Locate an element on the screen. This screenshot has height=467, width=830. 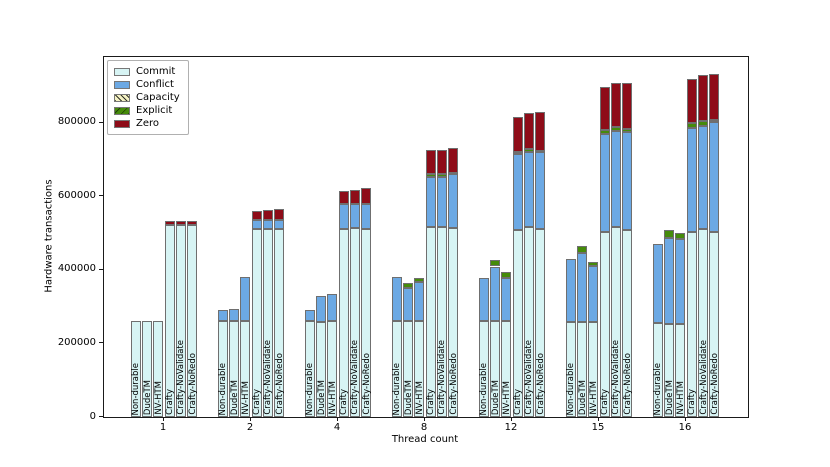
bar-label: DudeTM is located at coordinates (408, 397).